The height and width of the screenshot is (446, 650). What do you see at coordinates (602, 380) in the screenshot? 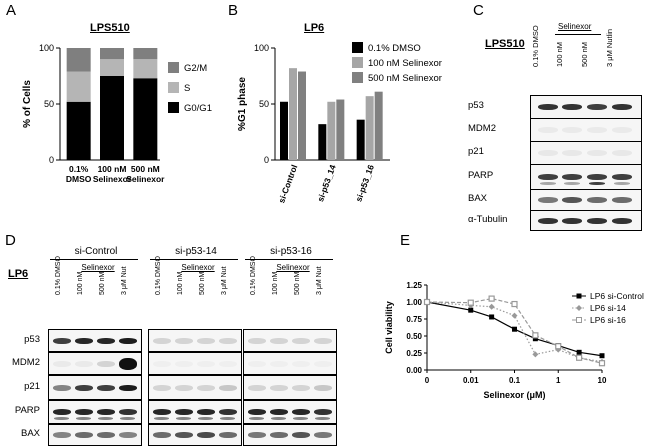
I see `x-tick-label: 10` at bounding box center [602, 380].